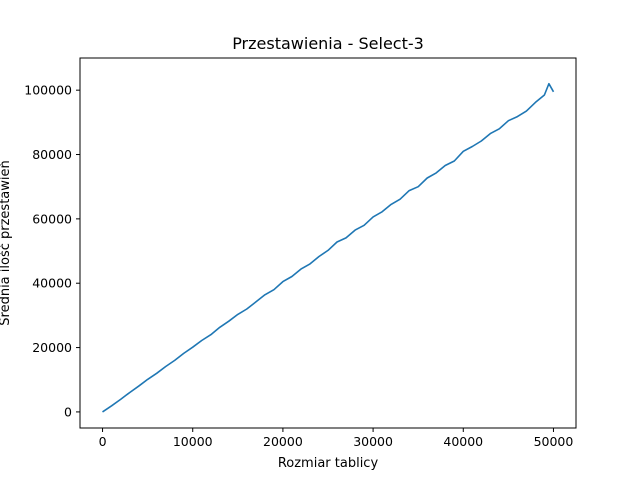 This screenshot has height=480, width=640. Describe the element at coordinates (6, 242) in the screenshot. I see `y-axis-label: Średnia ilość przestawień` at that location.